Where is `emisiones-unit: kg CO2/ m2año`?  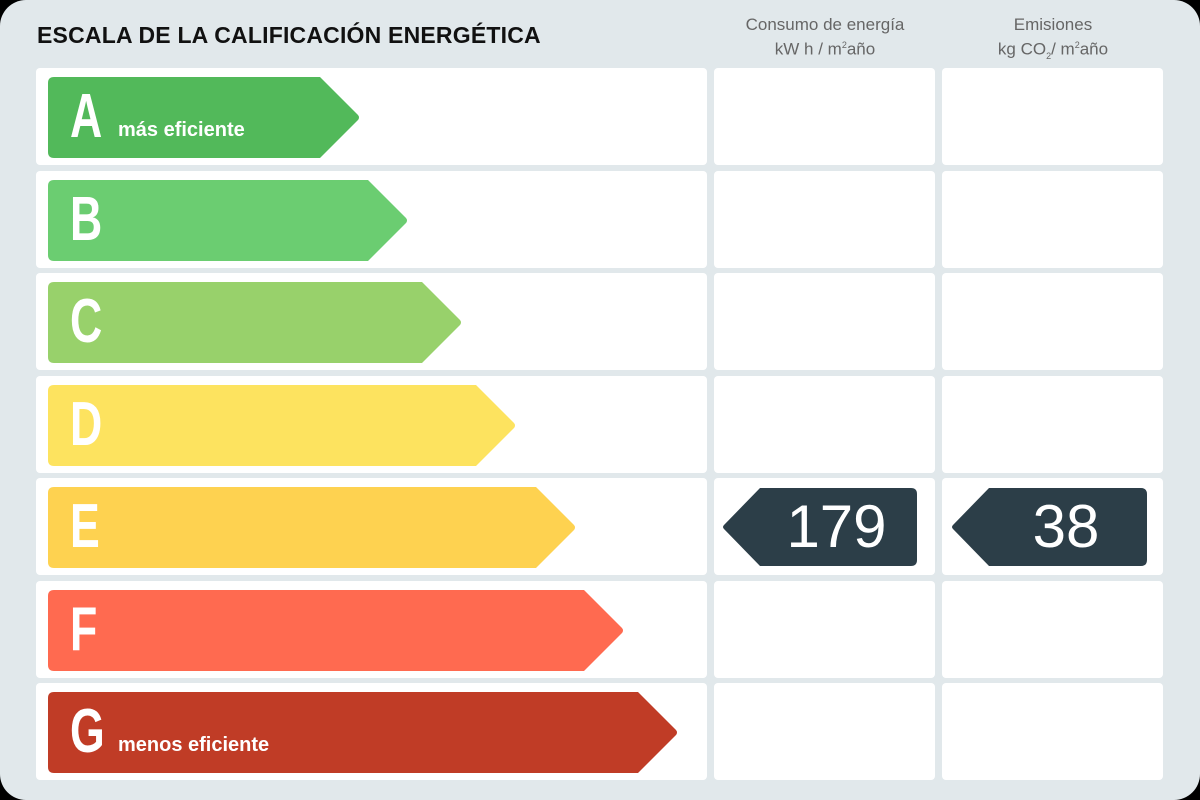
emisiones-unit: kg CO2/ m2año is located at coordinates (1053, 50).